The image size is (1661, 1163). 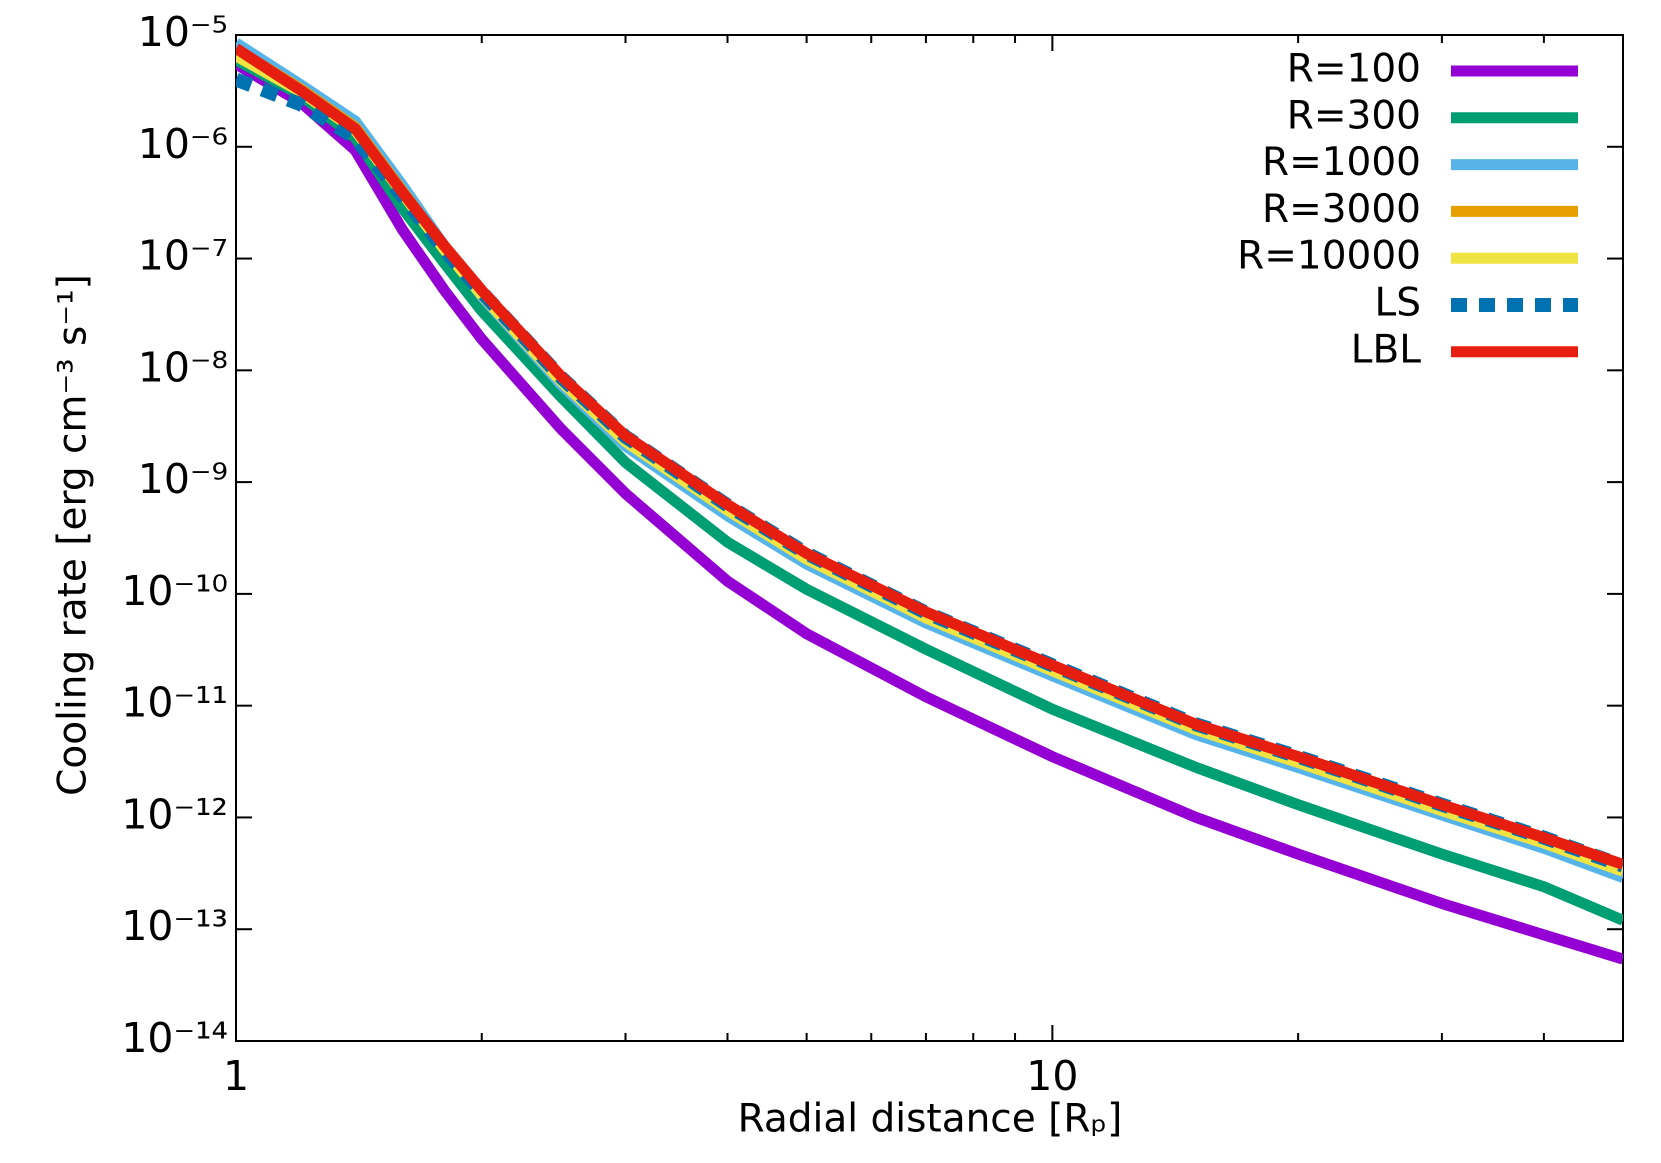 I want to click on legend-label: R=1000, so click(x=1341, y=162).